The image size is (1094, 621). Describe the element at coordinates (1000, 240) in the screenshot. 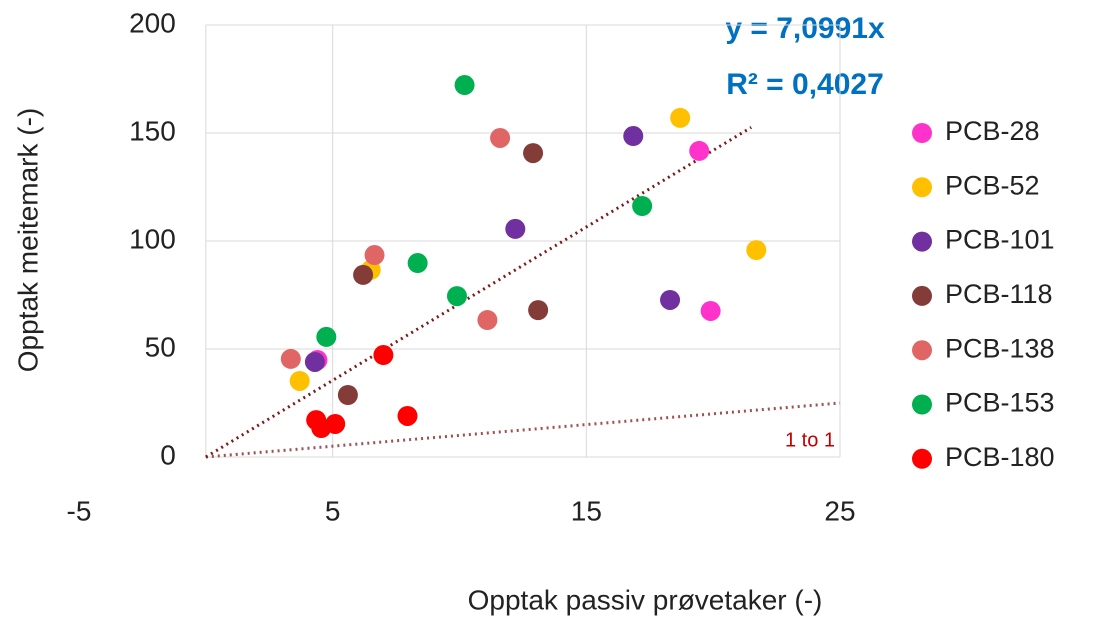

I see `legend-label: PCB-101` at that location.